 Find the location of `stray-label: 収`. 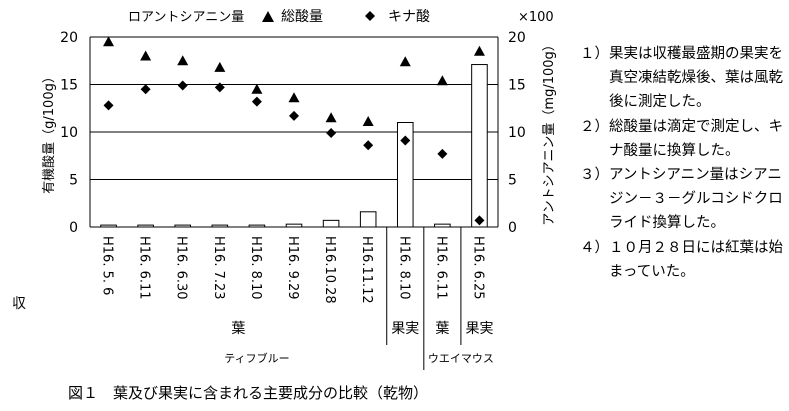

stray-label: 収 is located at coordinates (19, 304).